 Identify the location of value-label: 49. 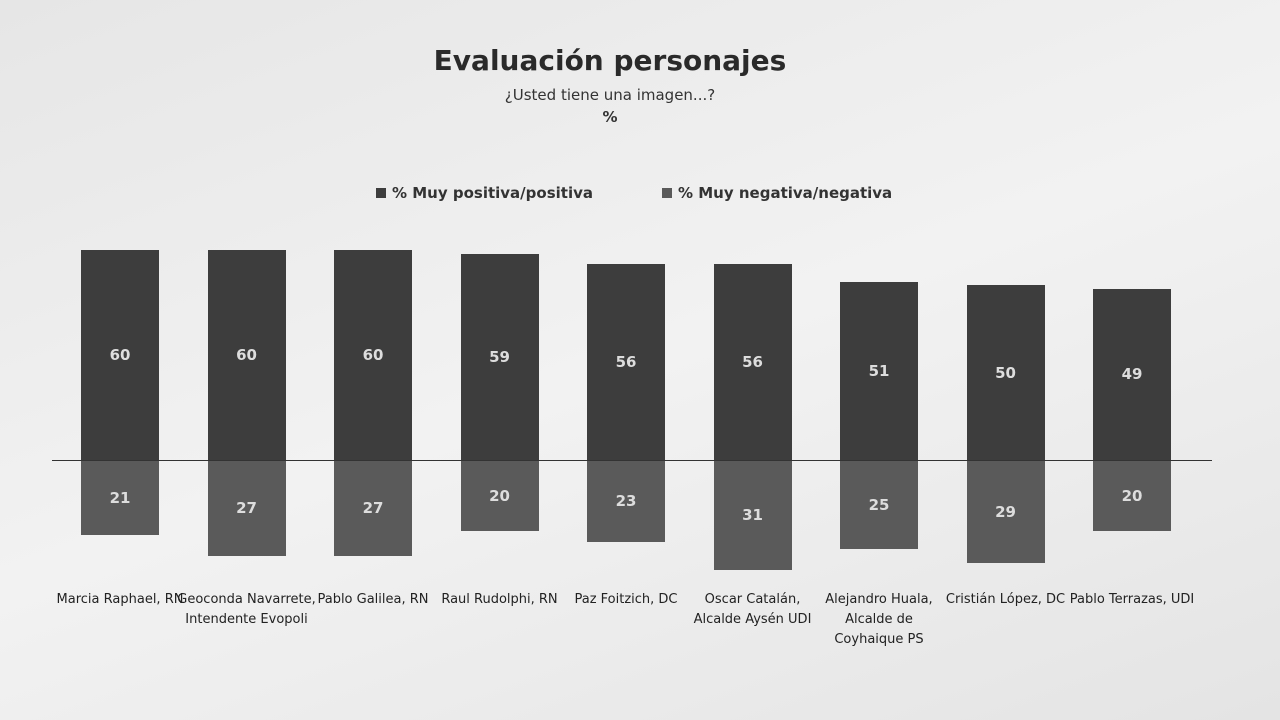
(1132, 374).